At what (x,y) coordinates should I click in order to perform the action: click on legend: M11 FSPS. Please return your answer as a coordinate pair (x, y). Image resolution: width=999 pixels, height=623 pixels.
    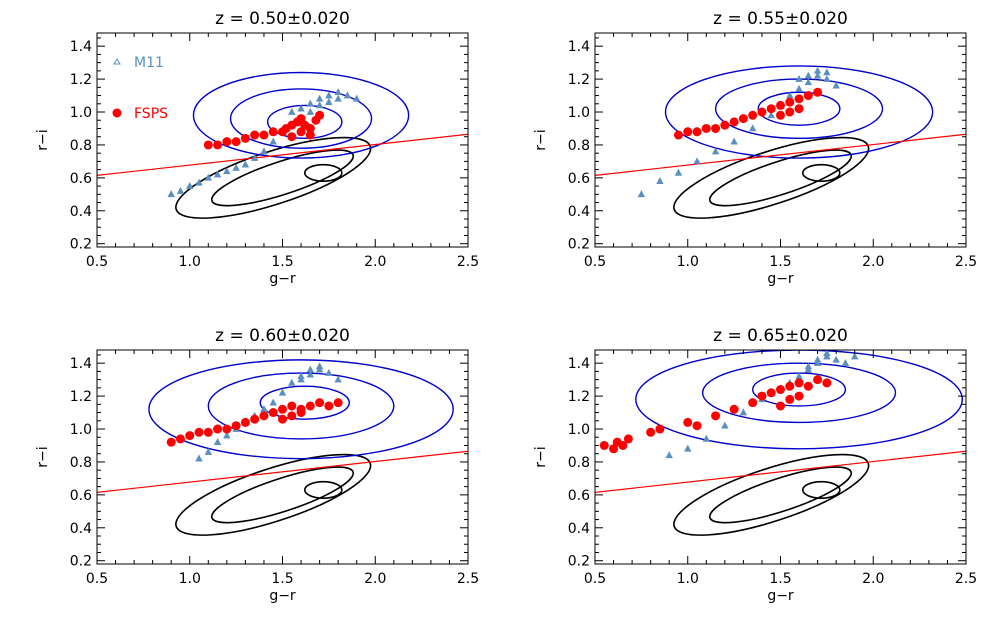
    Looking at the image, I should click on (140, 88).